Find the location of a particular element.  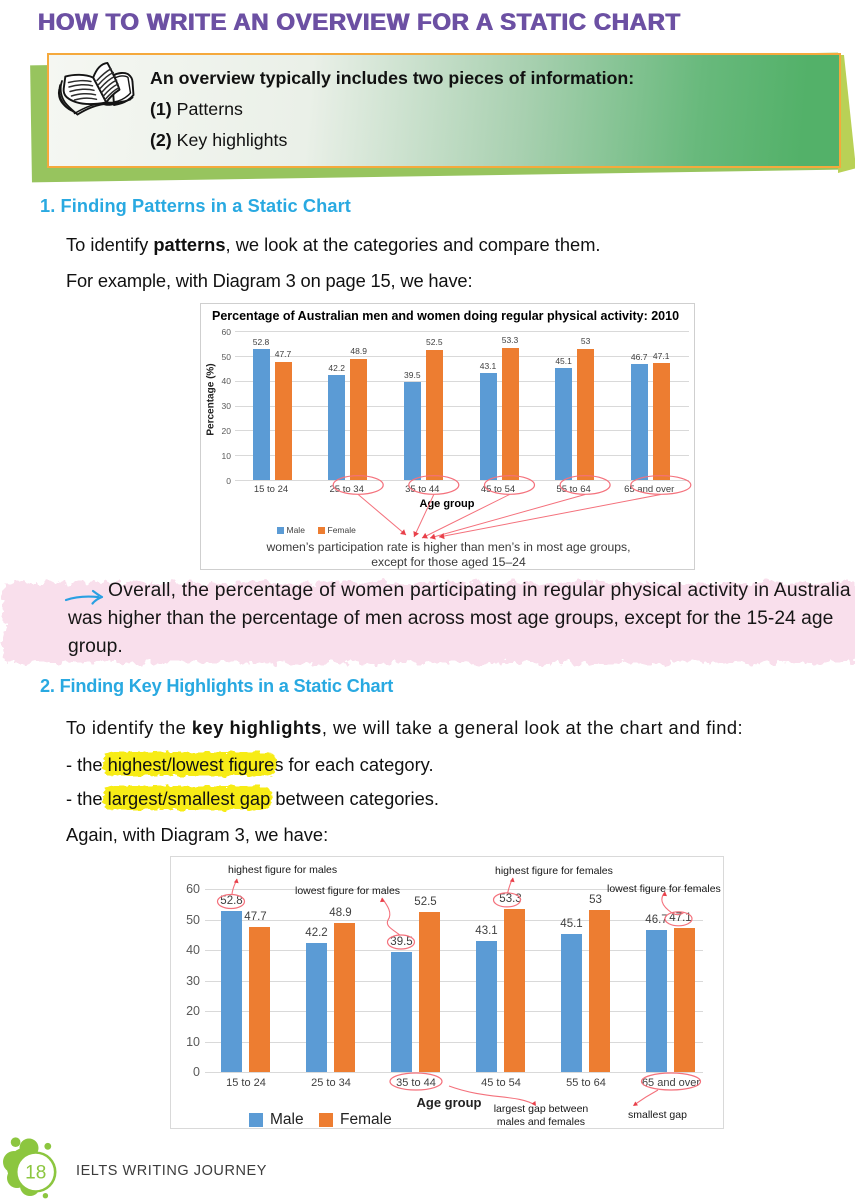

svg-text: 18 is located at coordinates (35, 1173).